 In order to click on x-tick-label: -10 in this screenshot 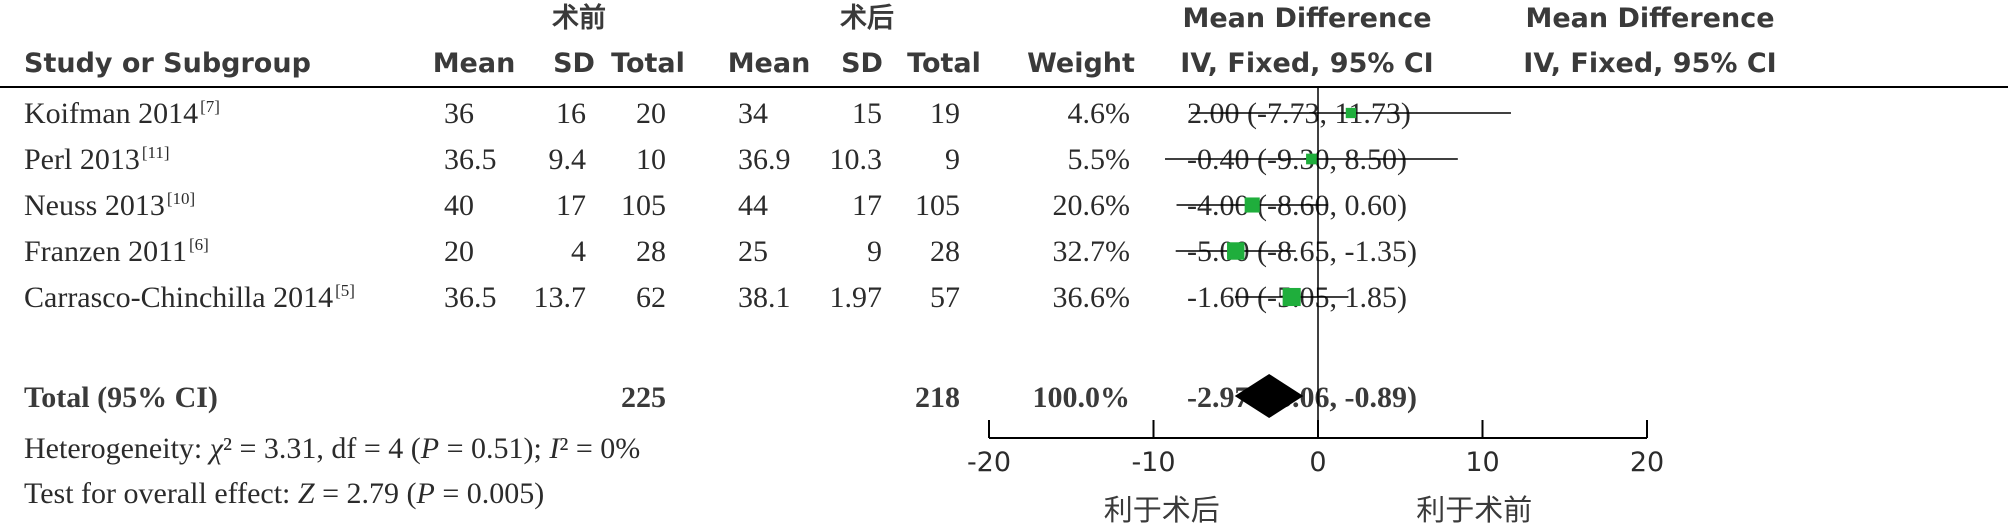, I will do `click(1153, 462)`.